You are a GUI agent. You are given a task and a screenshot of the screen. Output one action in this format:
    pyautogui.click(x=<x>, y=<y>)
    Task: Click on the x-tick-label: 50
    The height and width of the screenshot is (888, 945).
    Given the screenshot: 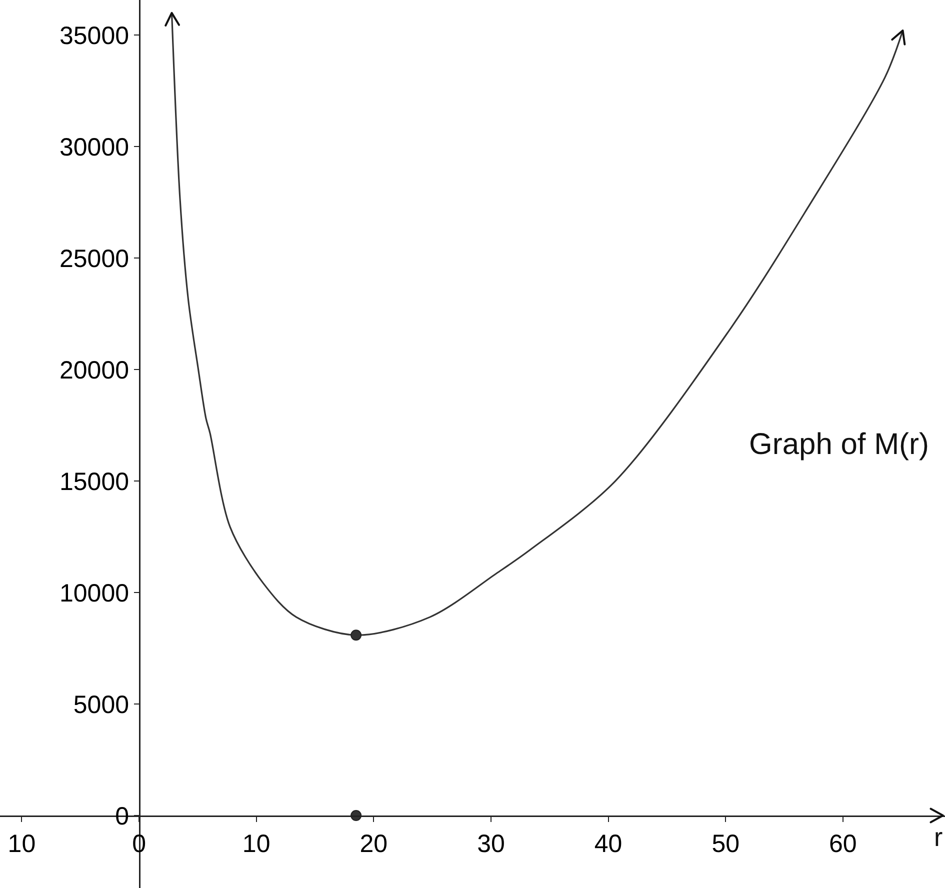 What is the action you would take?
    pyautogui.click(x=726, y=844)
    